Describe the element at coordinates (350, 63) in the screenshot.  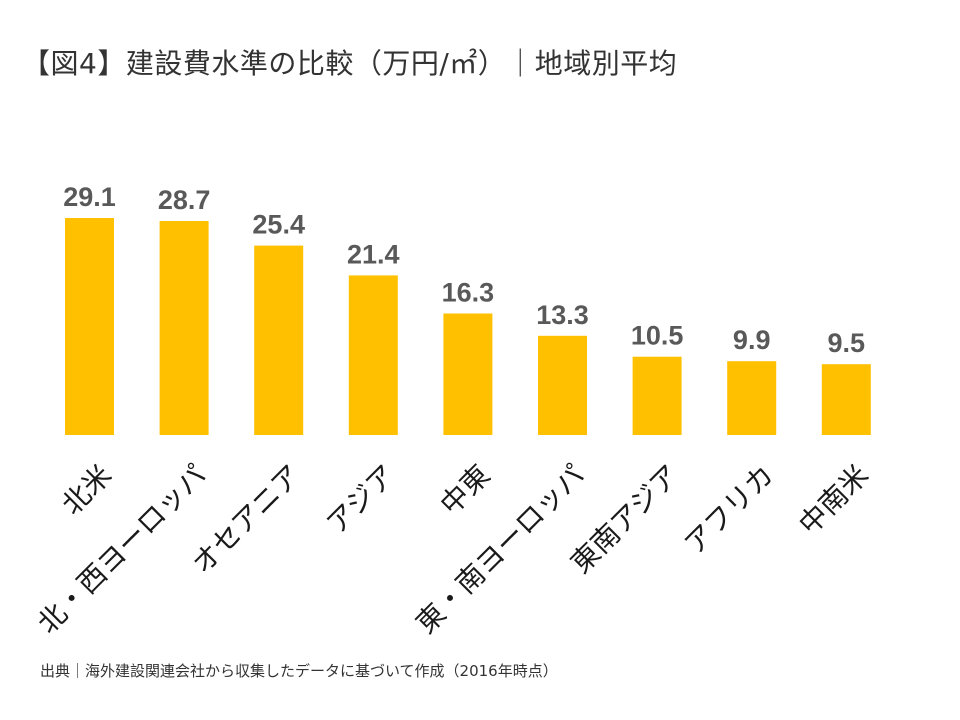
I see `page-title: 【図4】建設費水準の比較（万円/㎡）｜地域別平均` at that location.